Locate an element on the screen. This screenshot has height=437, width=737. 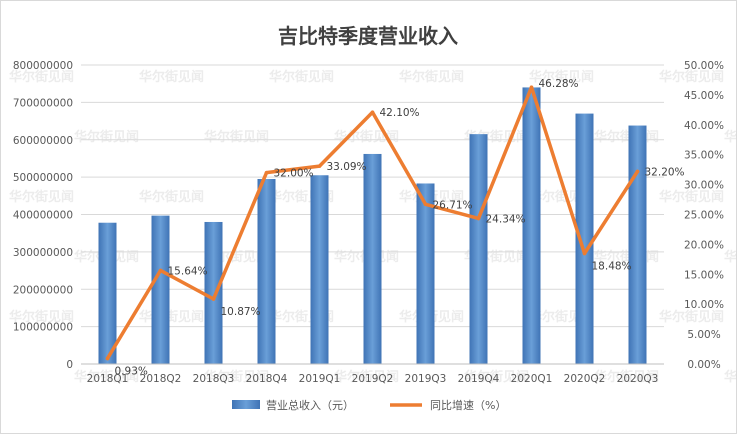
x-tick-label: 2018Q2 is located at coordinates (161, 379).